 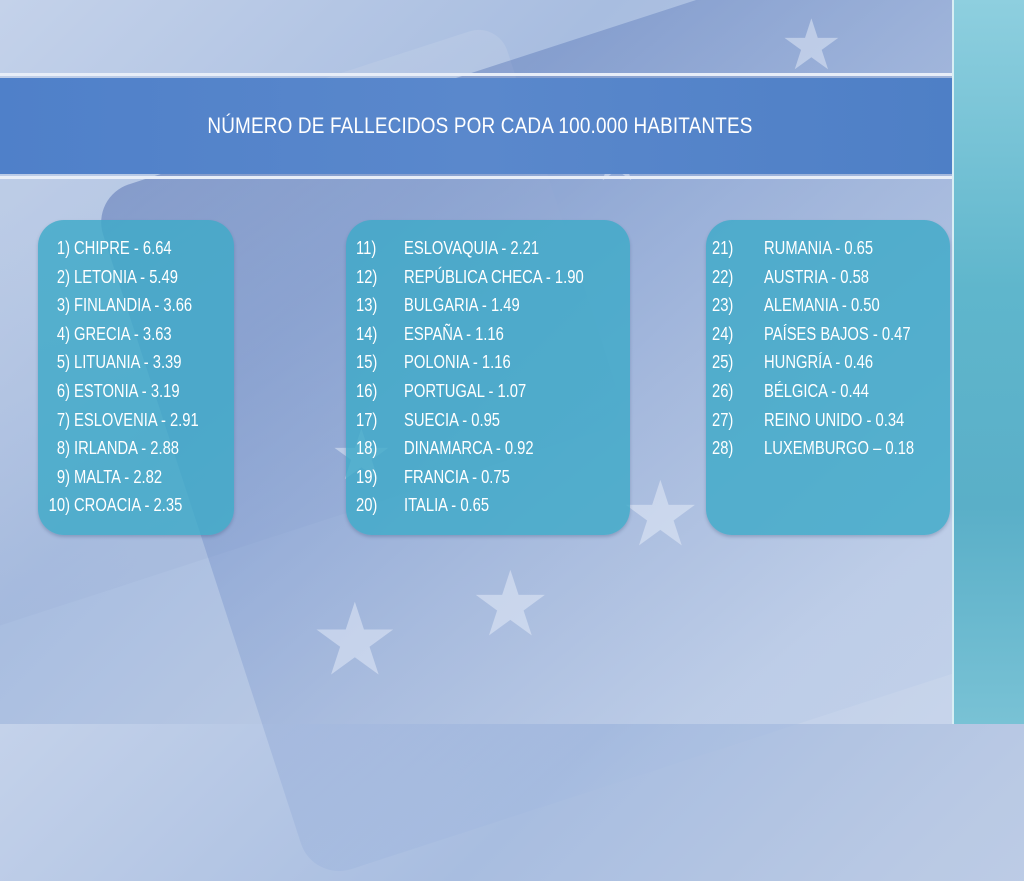 I want to click on ranking-entry: ALEMANIA - 0.50, so click(x=822, y=305).